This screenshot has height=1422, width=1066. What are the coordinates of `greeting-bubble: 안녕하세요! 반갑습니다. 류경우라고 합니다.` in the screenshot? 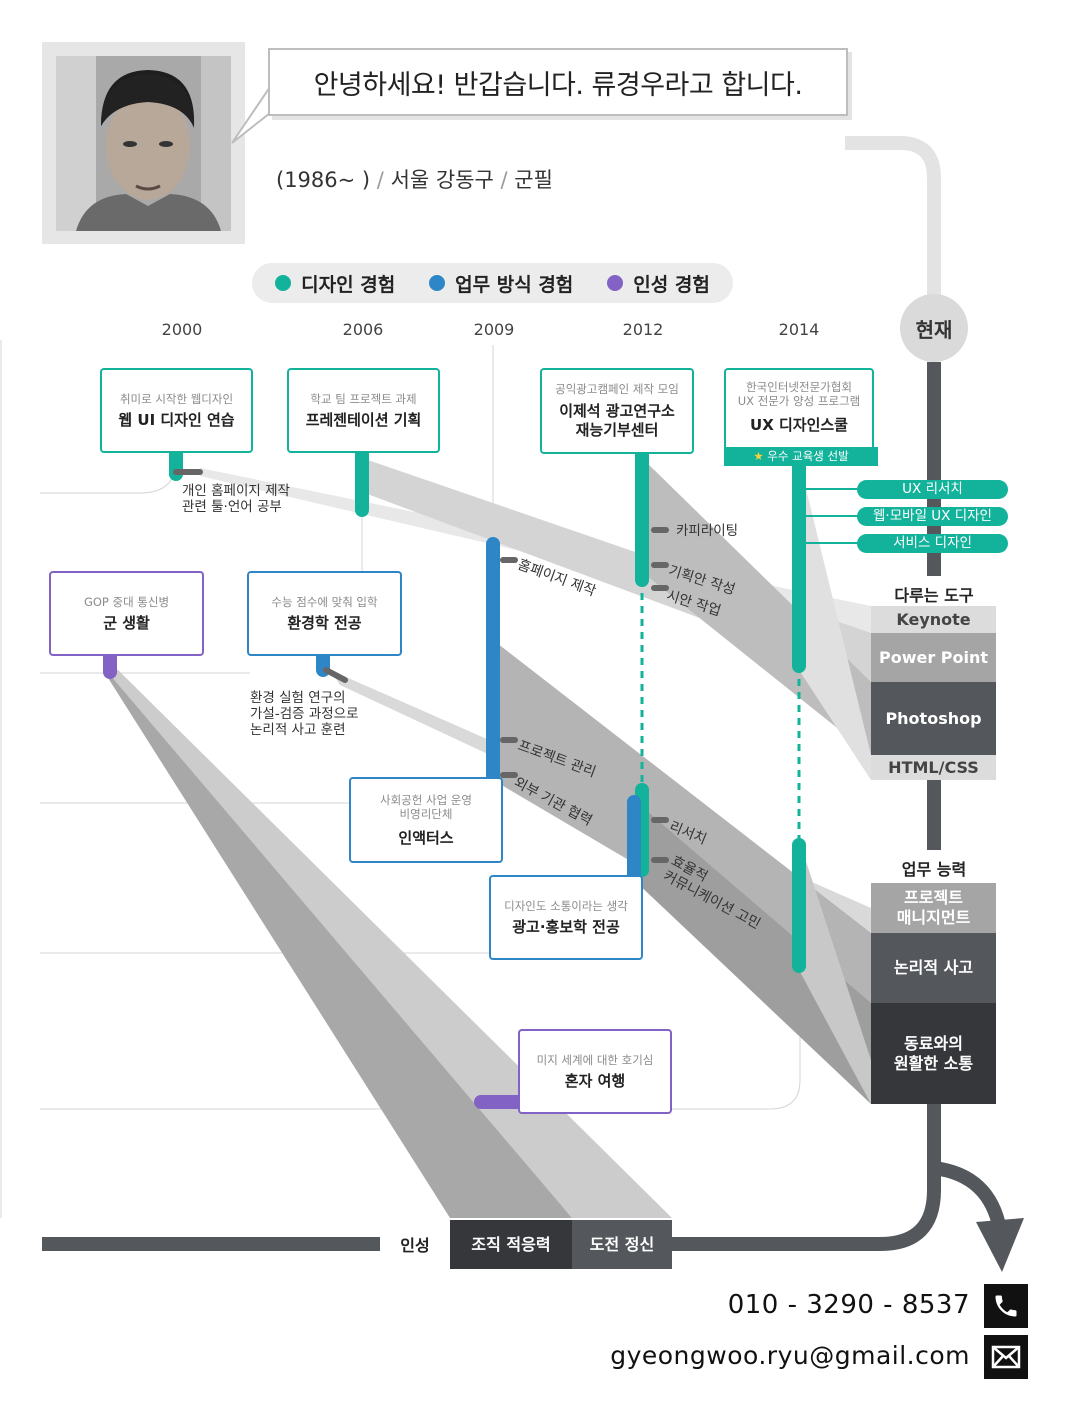 It's located at (558, 82).